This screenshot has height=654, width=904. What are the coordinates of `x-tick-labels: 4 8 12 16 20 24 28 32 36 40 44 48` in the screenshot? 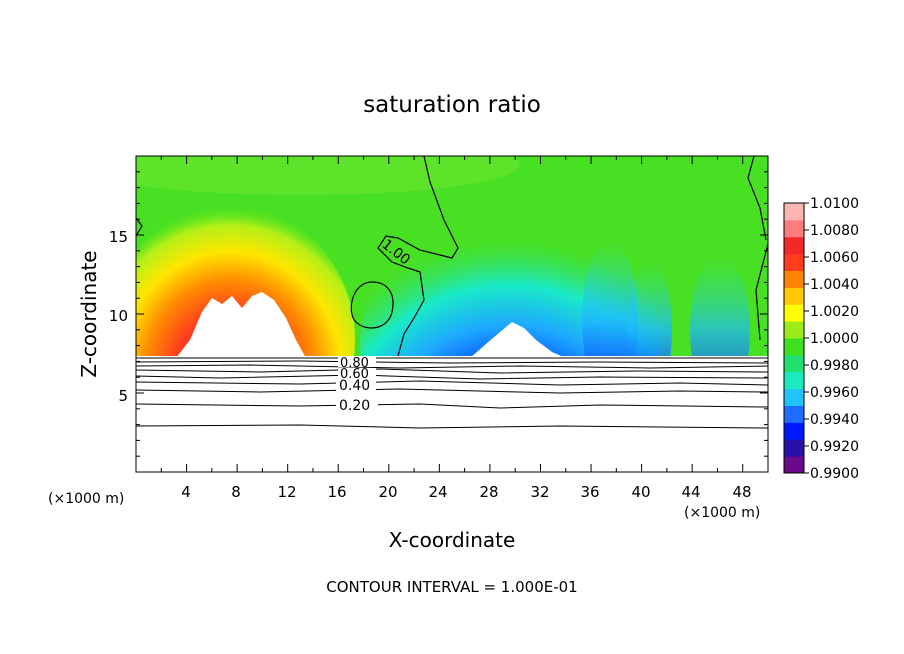 It's located at (466, 492).